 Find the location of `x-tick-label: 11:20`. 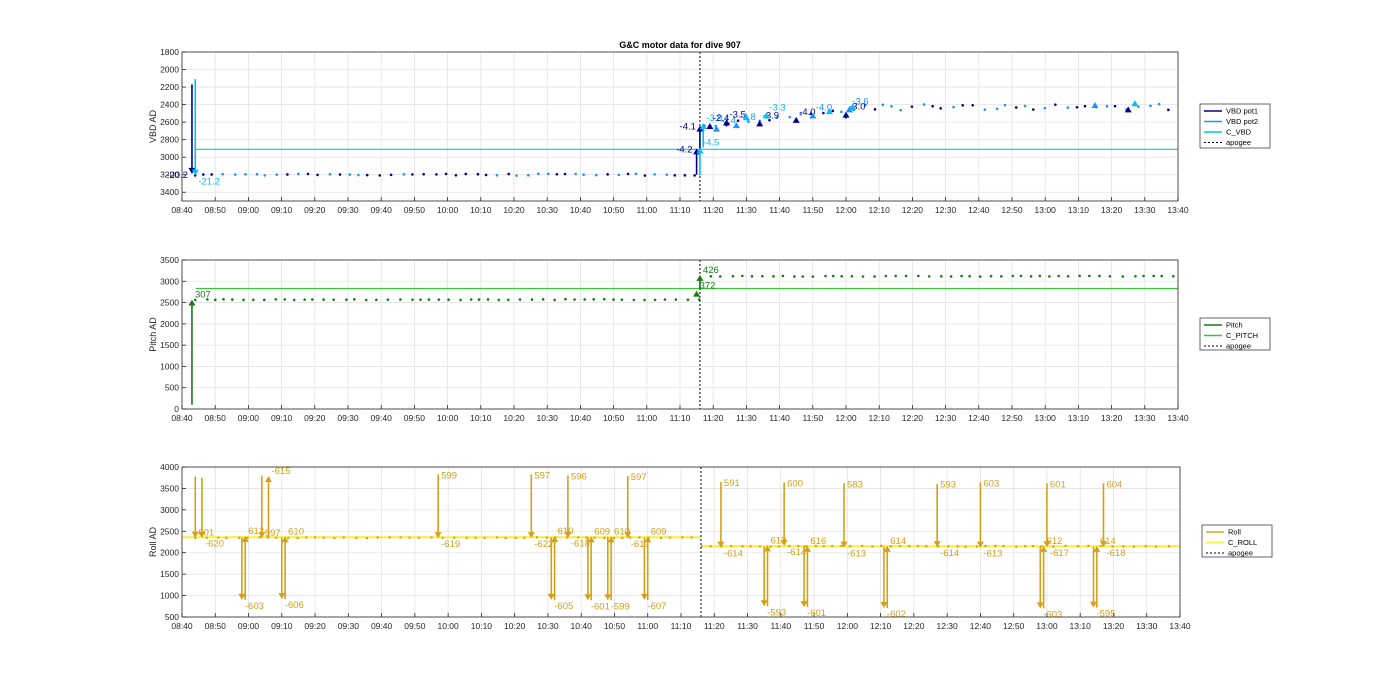

x-tick-label: 11:20 is located at coordinates (714, 626).